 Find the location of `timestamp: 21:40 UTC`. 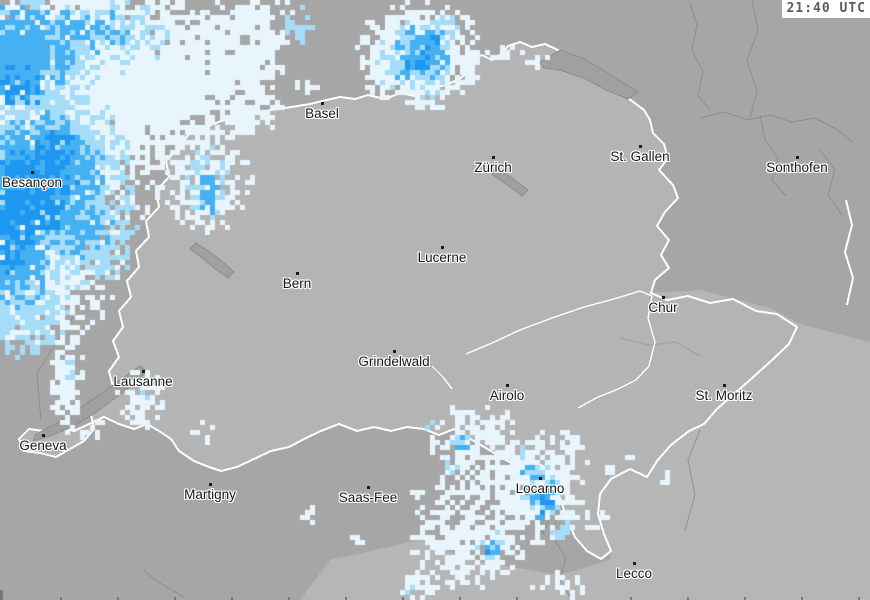

timestamp: 21:40 UTC is located at coordinates (825, 9).